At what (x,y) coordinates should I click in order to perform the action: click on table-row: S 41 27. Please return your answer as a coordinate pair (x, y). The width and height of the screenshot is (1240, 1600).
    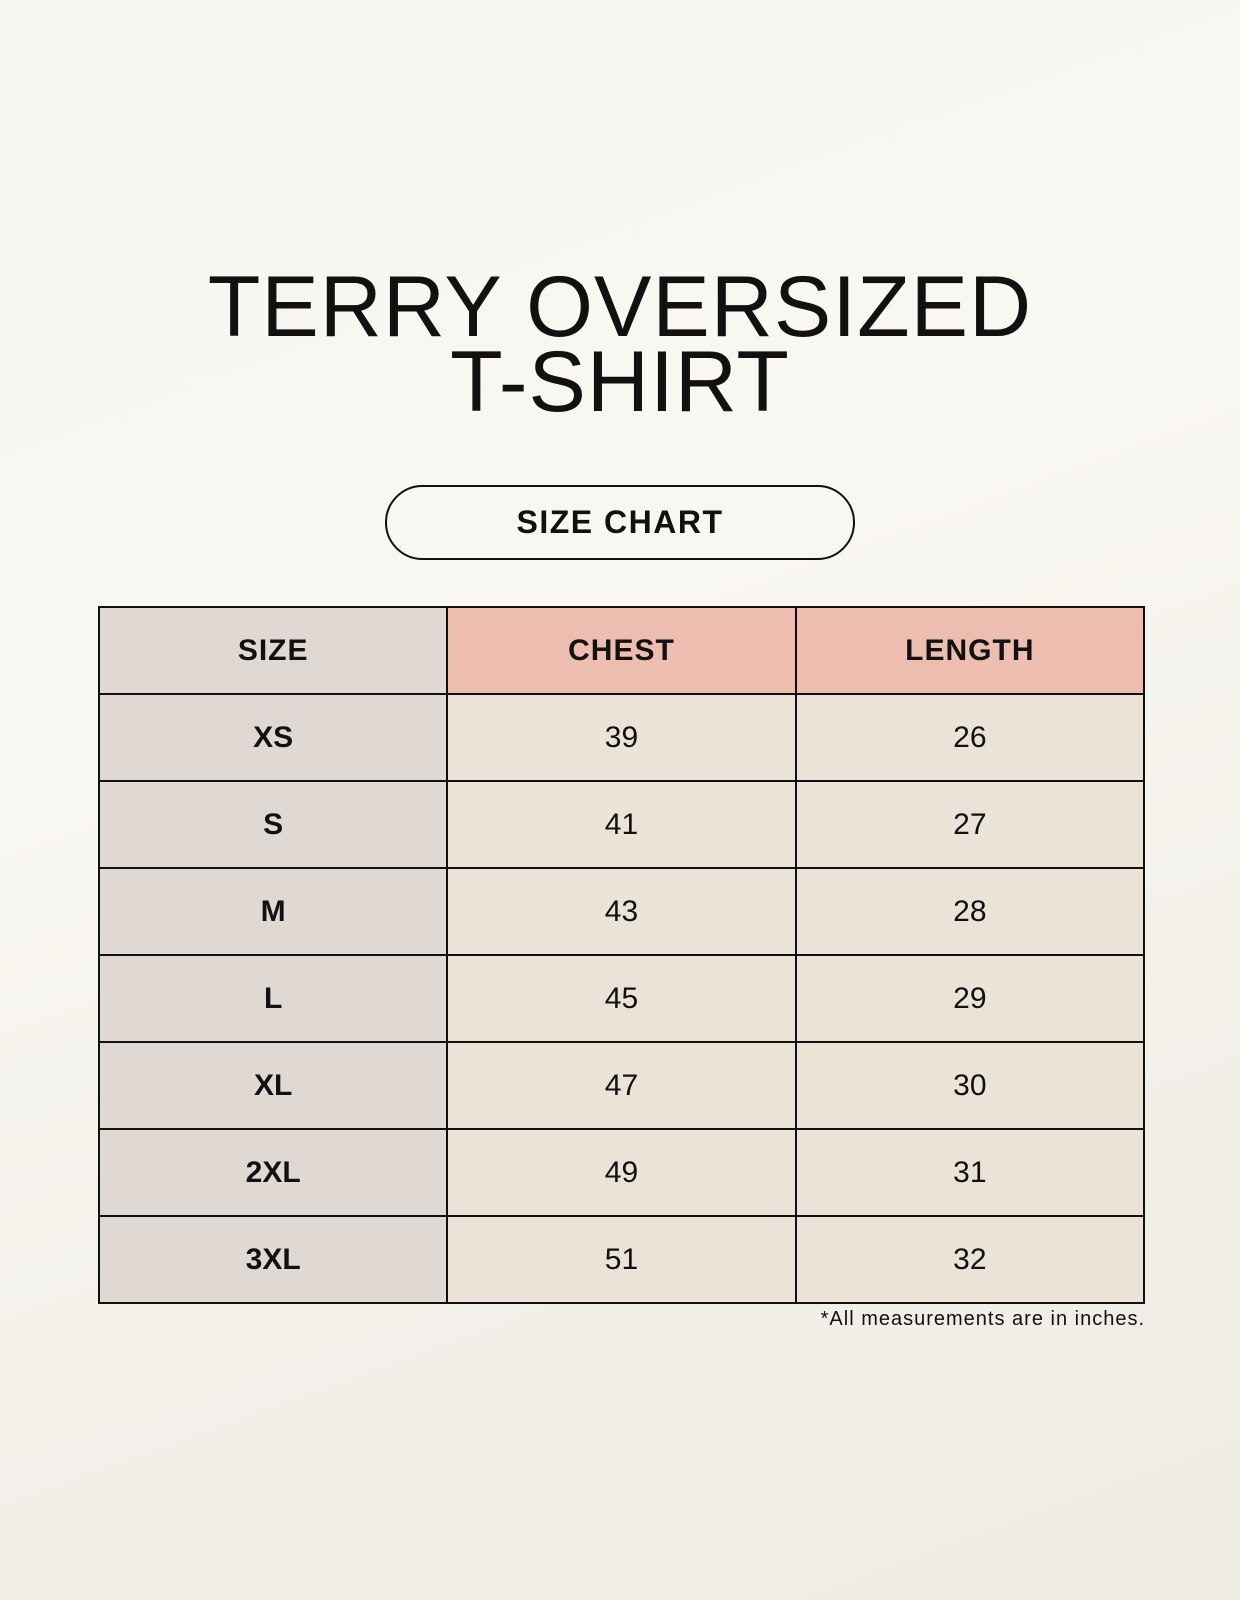
    Looking at the image, I should click on (621, 824).